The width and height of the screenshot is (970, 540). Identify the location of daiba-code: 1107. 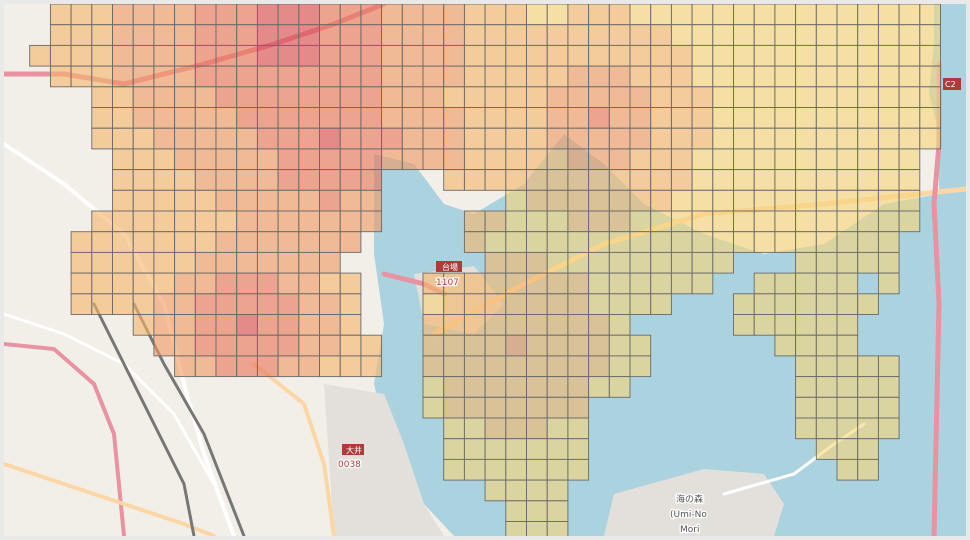
(447, 283).